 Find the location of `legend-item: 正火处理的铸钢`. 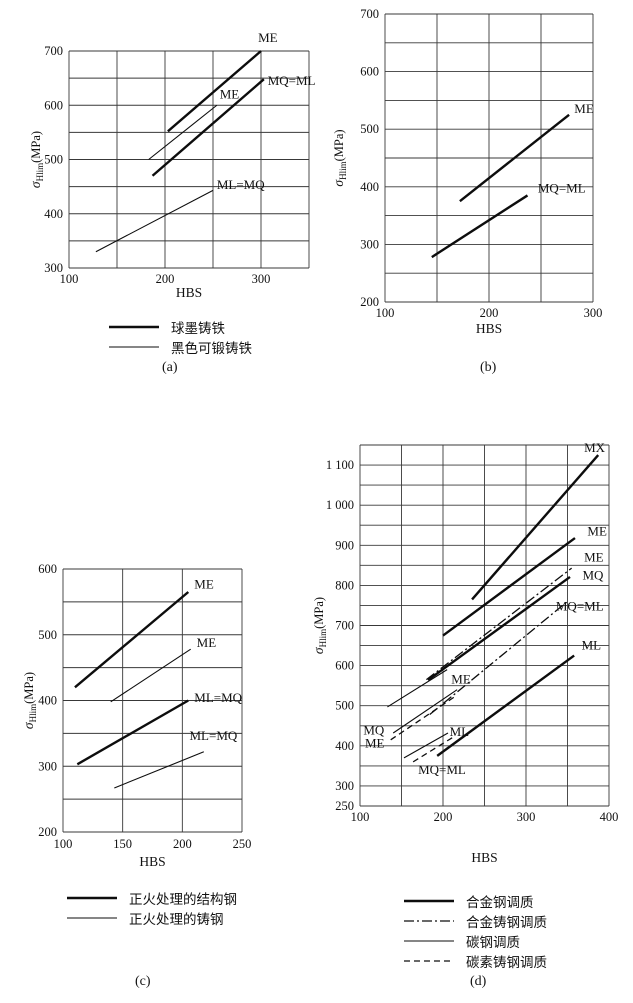

legend-item: 正火处理的铸钢 is located at coordinates (151, 918).